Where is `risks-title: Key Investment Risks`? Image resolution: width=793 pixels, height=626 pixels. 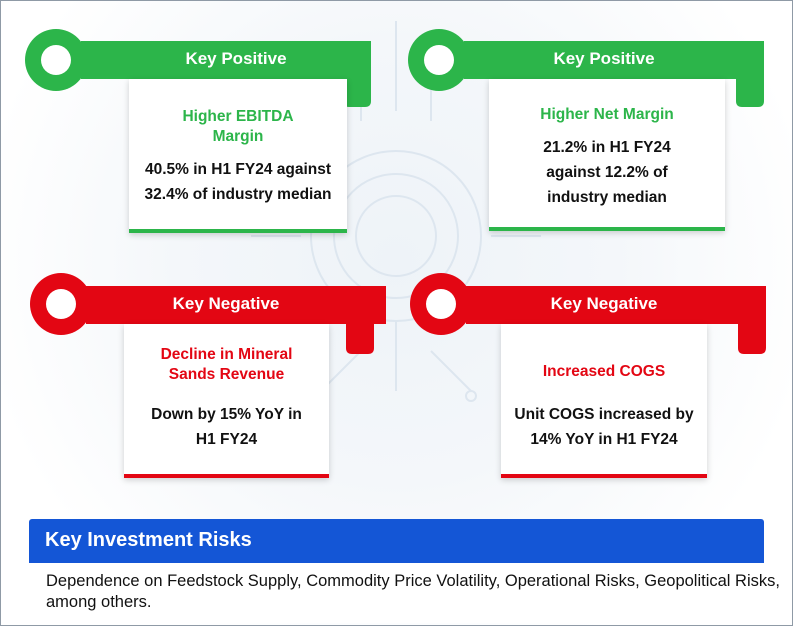 risks-title: Key Investment Risks is located at coordinates (148, 540).